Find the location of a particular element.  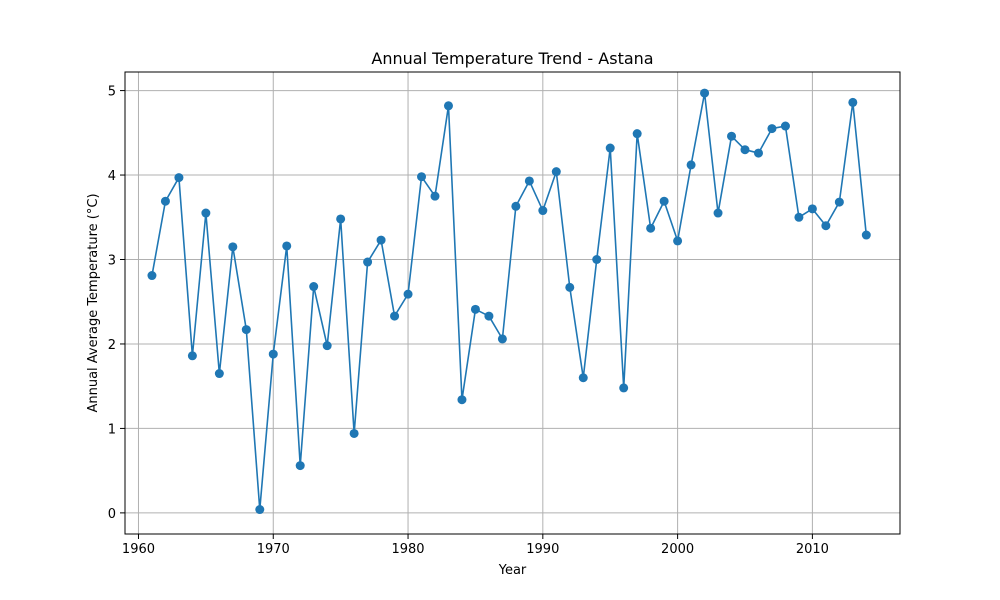

y-tick-label: 0 is located at coordinates (112, 514).